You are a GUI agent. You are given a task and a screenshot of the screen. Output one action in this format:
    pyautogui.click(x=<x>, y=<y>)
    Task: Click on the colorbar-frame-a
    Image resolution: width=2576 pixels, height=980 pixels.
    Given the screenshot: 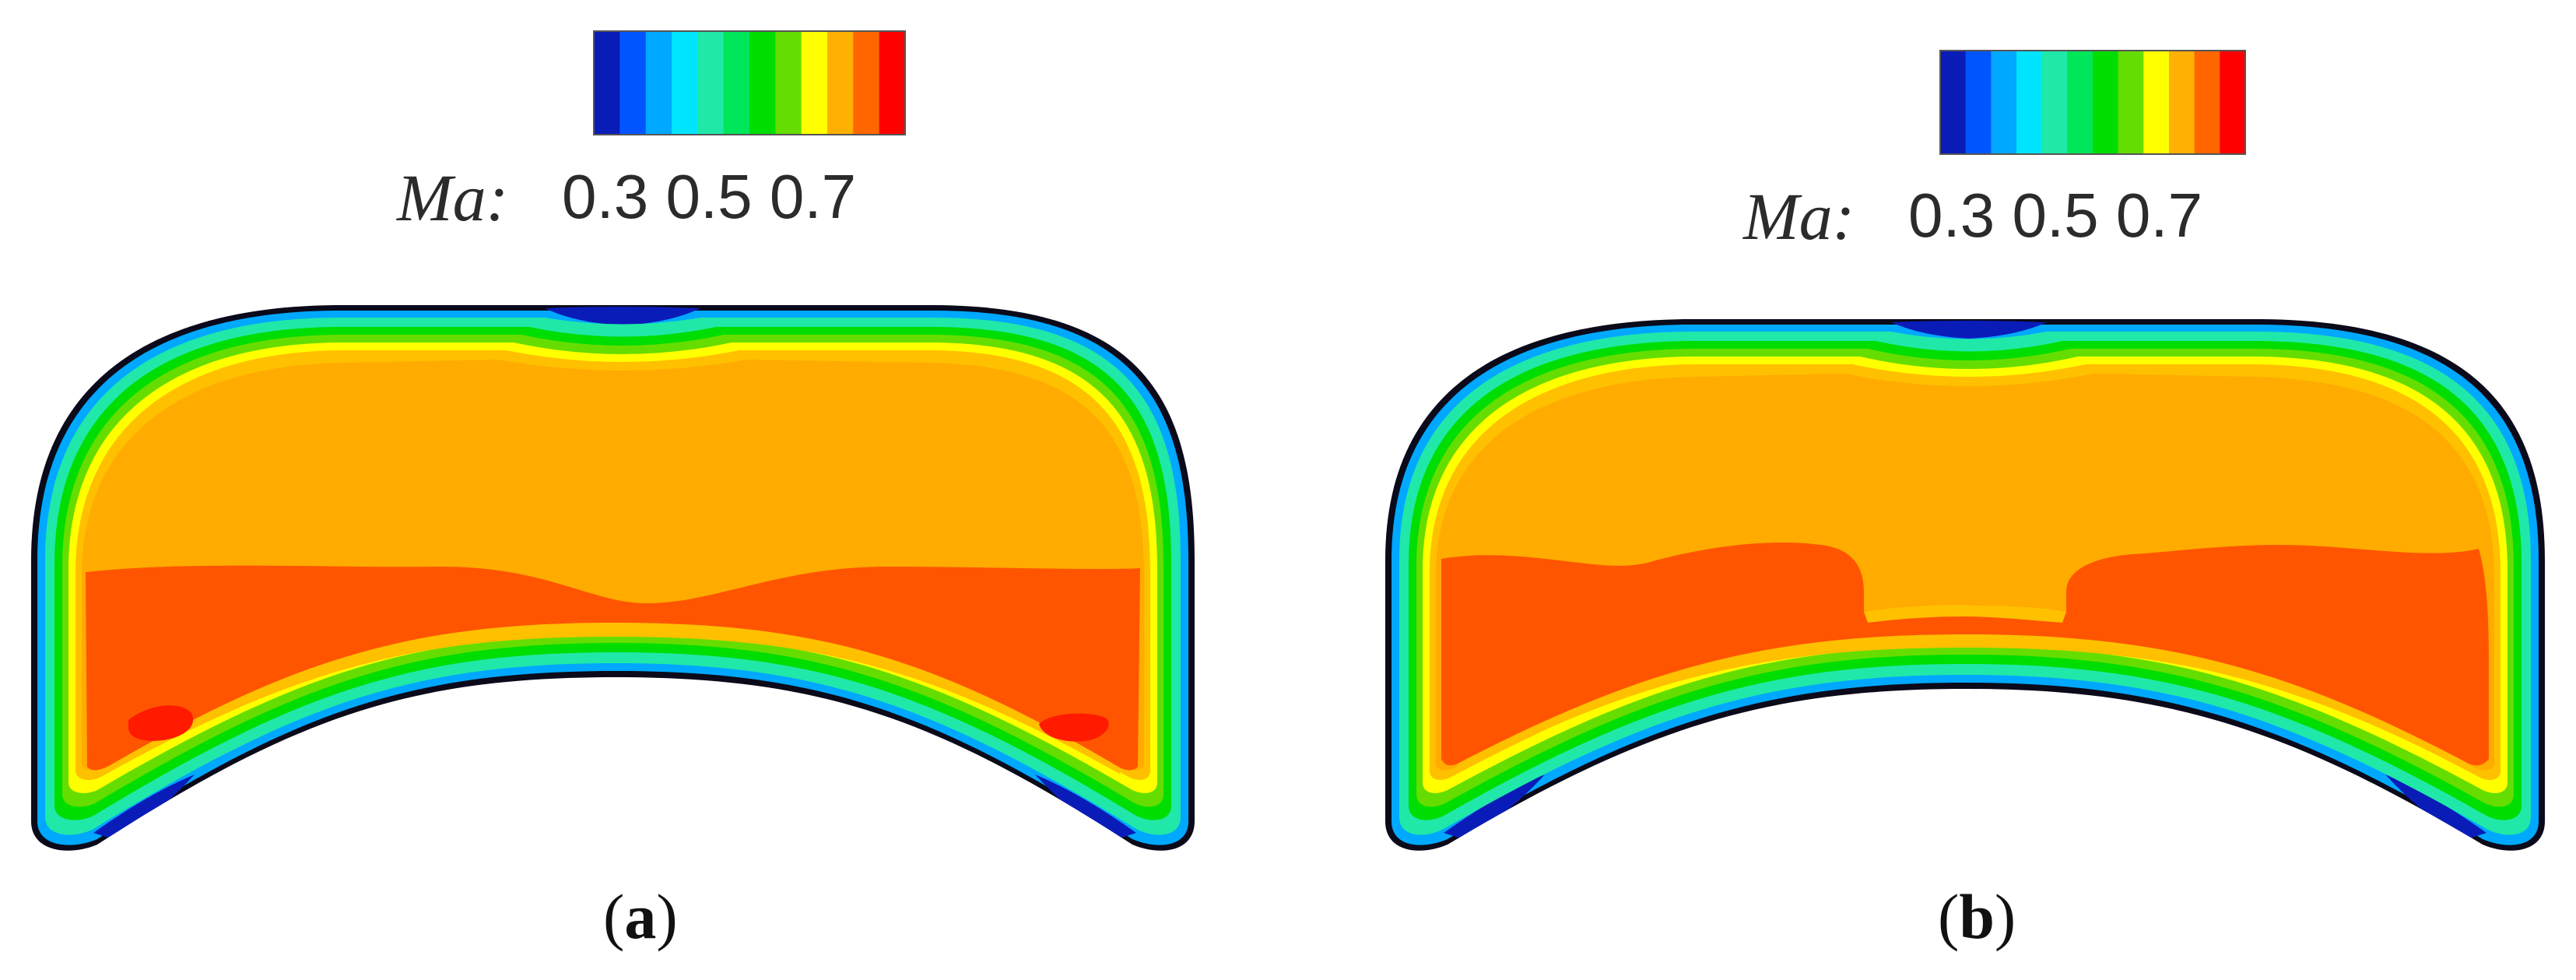 What is the action you would take?
    pyautogui.click(x=750, y=82)
    